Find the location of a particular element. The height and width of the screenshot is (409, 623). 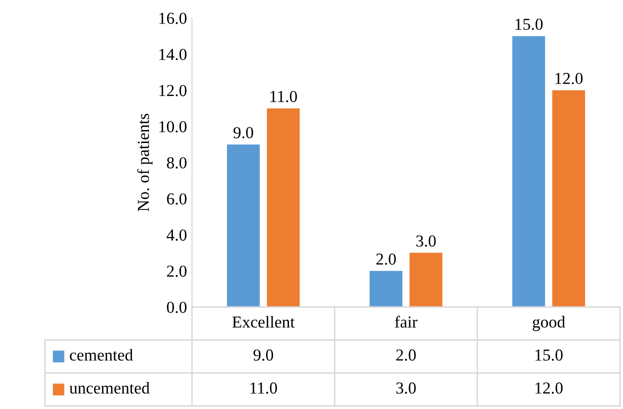

data-label: 9.0 is located at coordinates (263, 355).